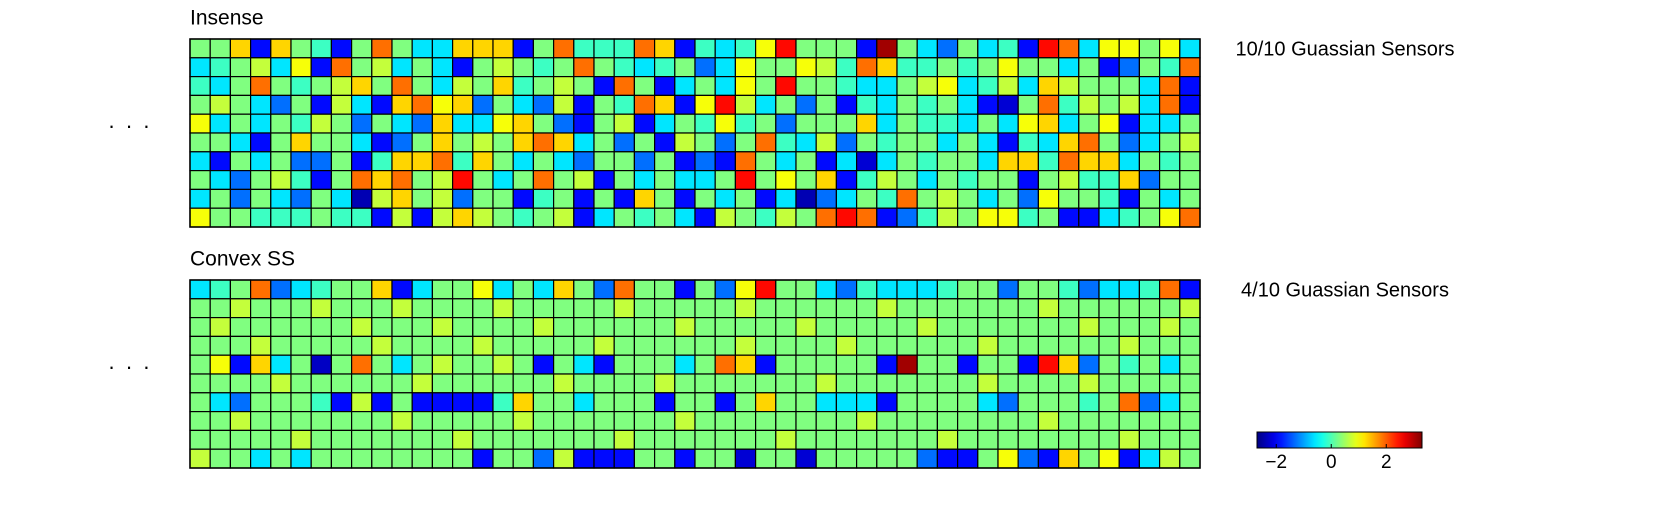 Image resolution: width=1659 pixels, height=508 pixels. What do you see at coordinates (1276, 462) in the screenshot?
I see `colorbar-tick-label: −2` at bounding box center [1276, 462].